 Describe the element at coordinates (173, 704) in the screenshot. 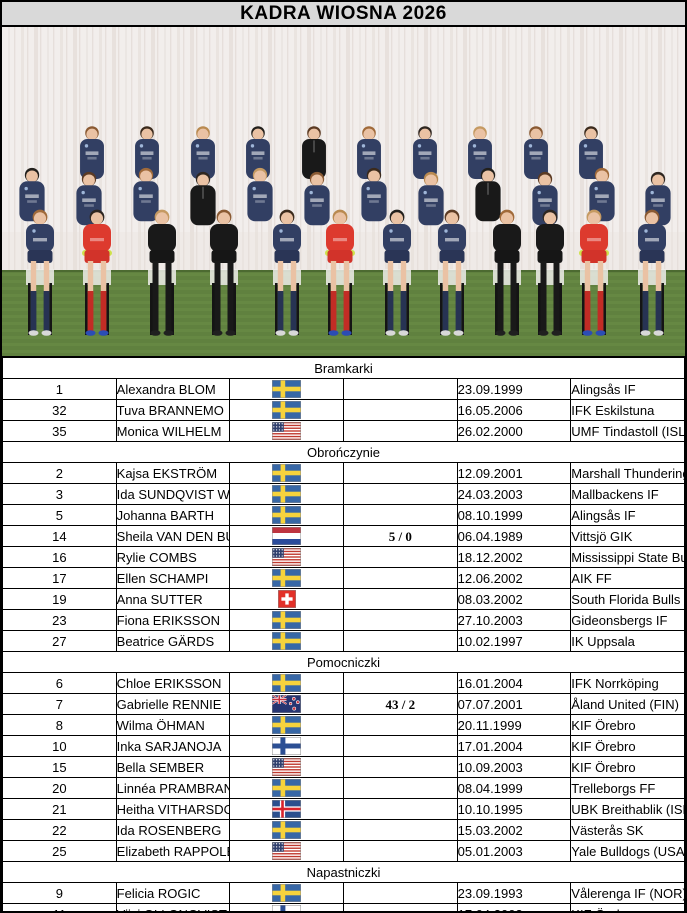

I see `player-name: Gabrielle RENNIE` at that location.